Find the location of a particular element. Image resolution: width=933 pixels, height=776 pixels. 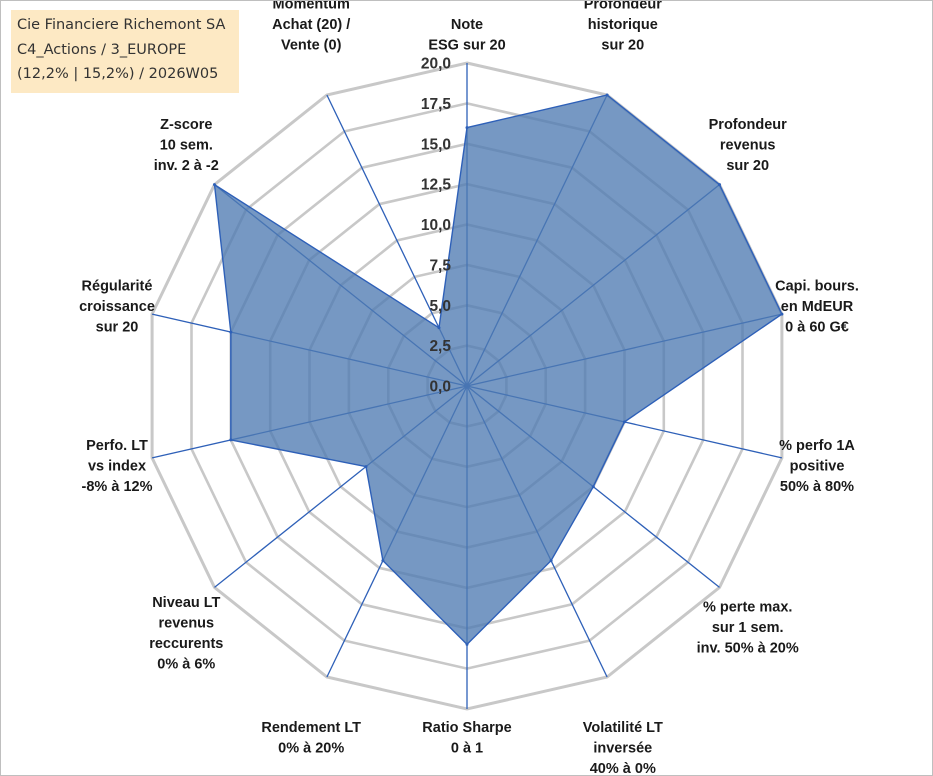

axis-label: Ratio Sharpe 0 à 1 is located at coordinates (466, 738).